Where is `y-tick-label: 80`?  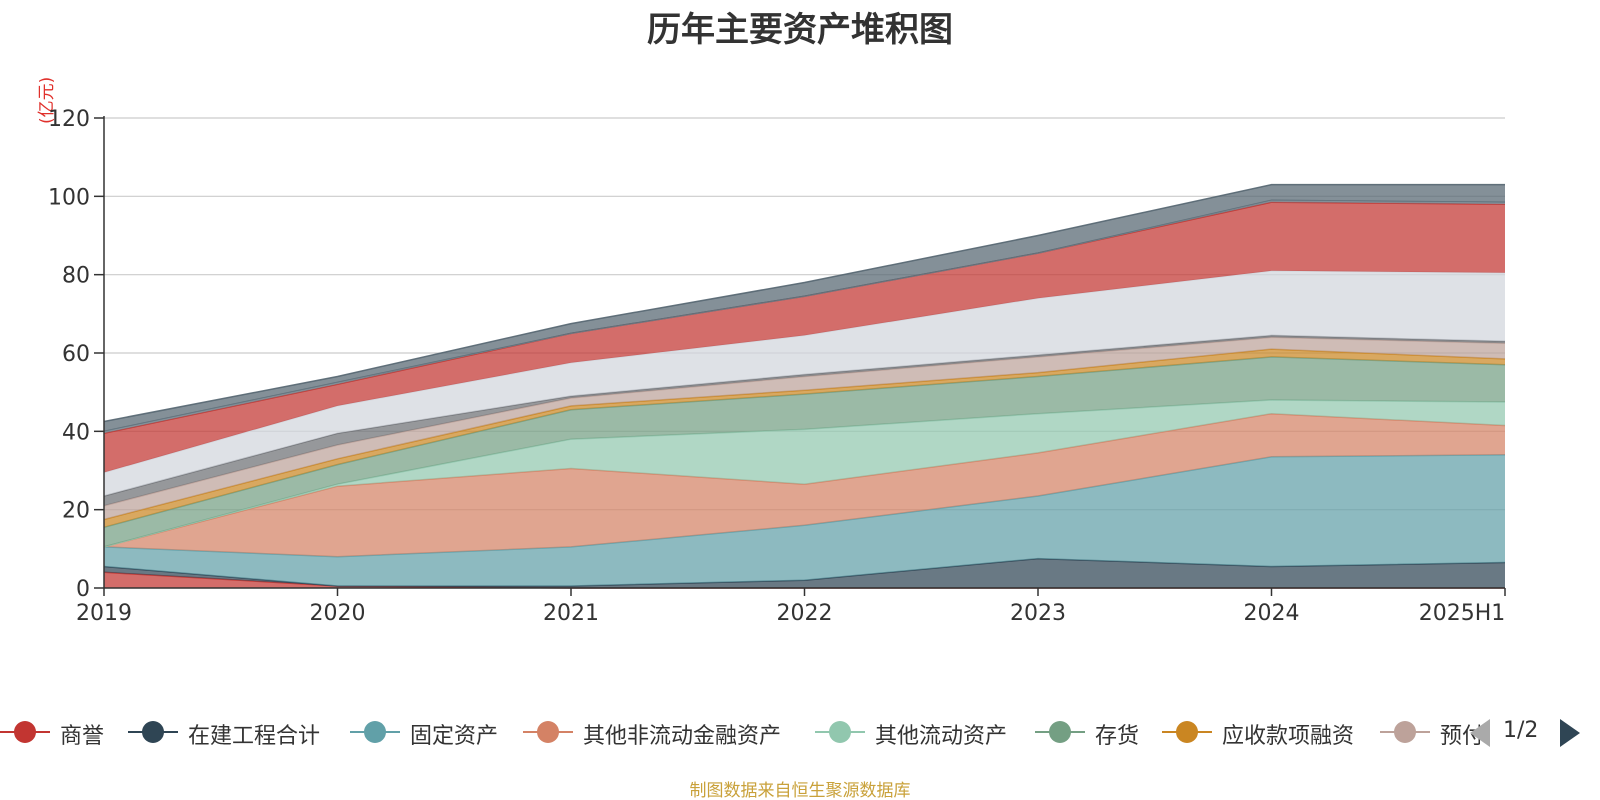
y-tick-label: 80 is located at coordinates (76, 276).